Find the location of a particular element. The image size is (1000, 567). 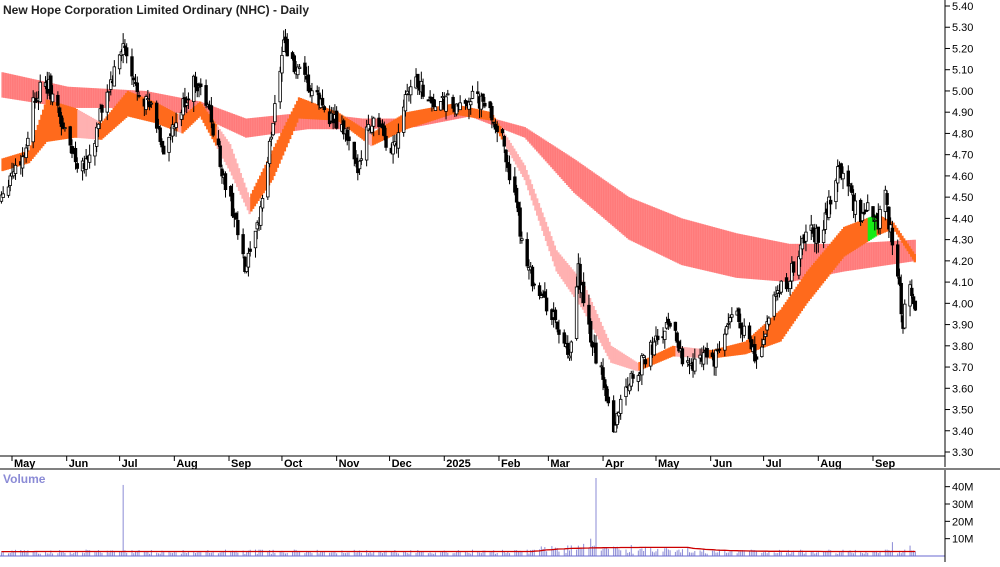

price-tick-label: 3.40 is located at coordinates (962, 432).